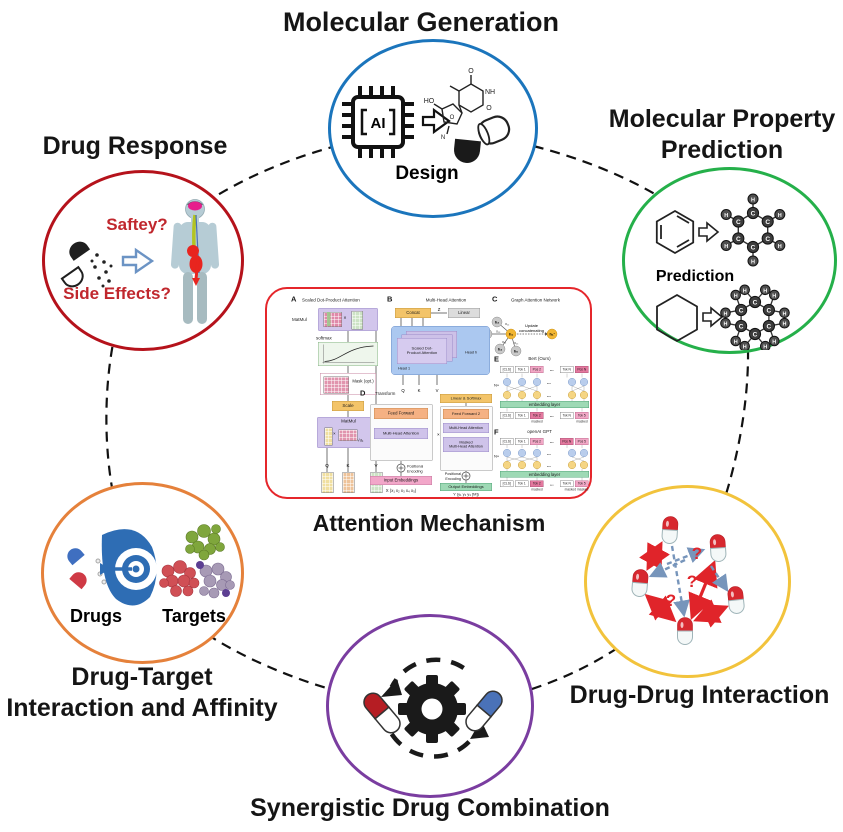 The image size is (843, 832). Describe the element at coordinates (511, 334) in the screenshot. I see `node-label: h₁` at that location.